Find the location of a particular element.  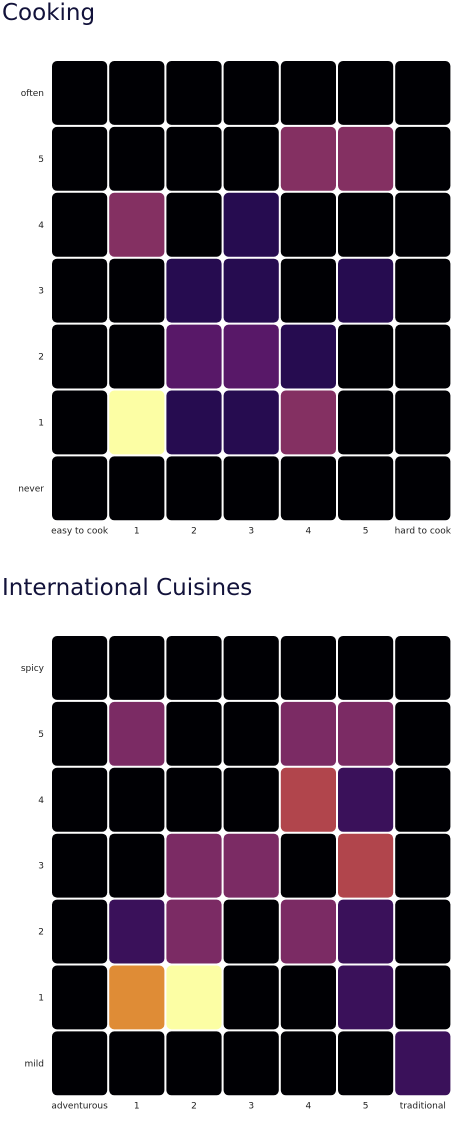

x-tick-label: 5 is located at coordinates (366, 531).